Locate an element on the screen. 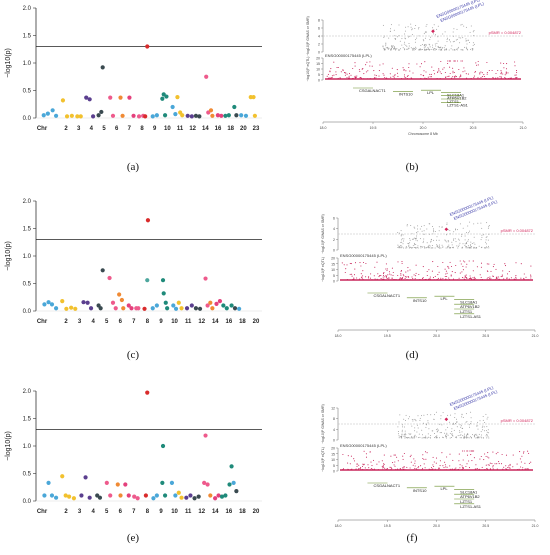  x-tick-label: 12 is located at coordinates (201, 322).